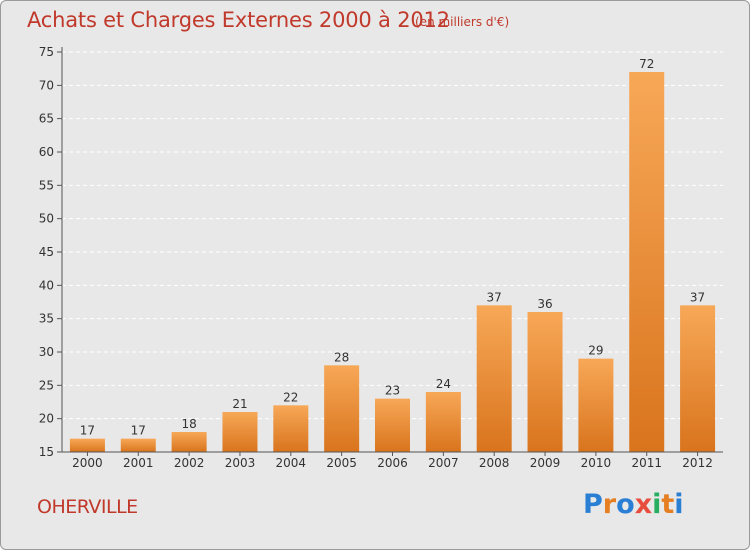  I want to click on bar-2001, so click(138, 445).